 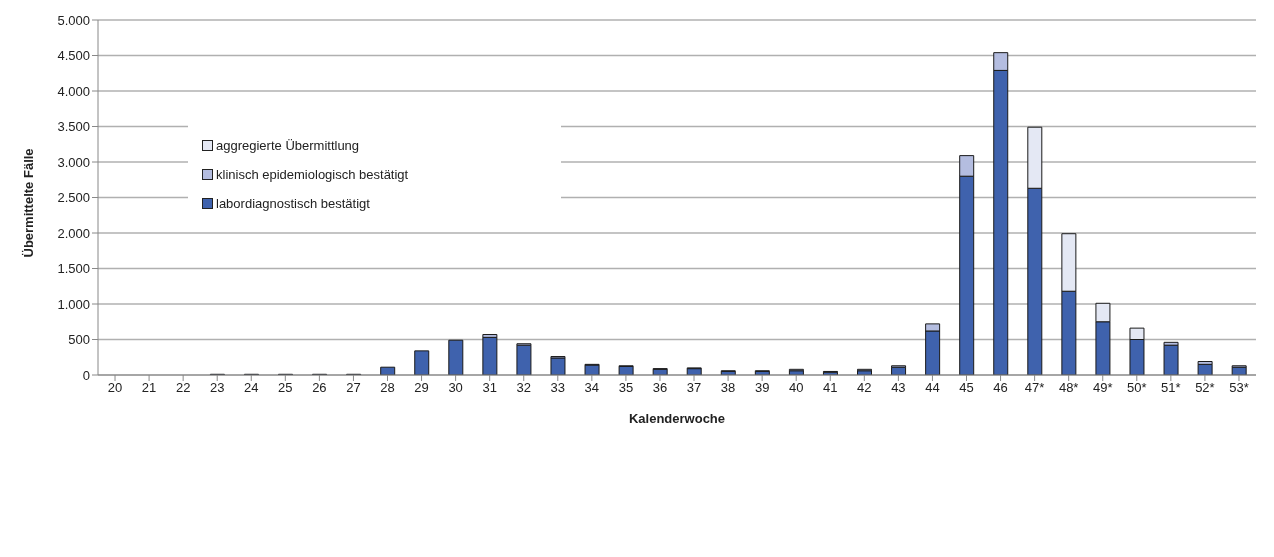 What do you see at coordinates (251, 388) in the screenshot?
I see `x-tick-label: 24` at bounding box center [251, 388].